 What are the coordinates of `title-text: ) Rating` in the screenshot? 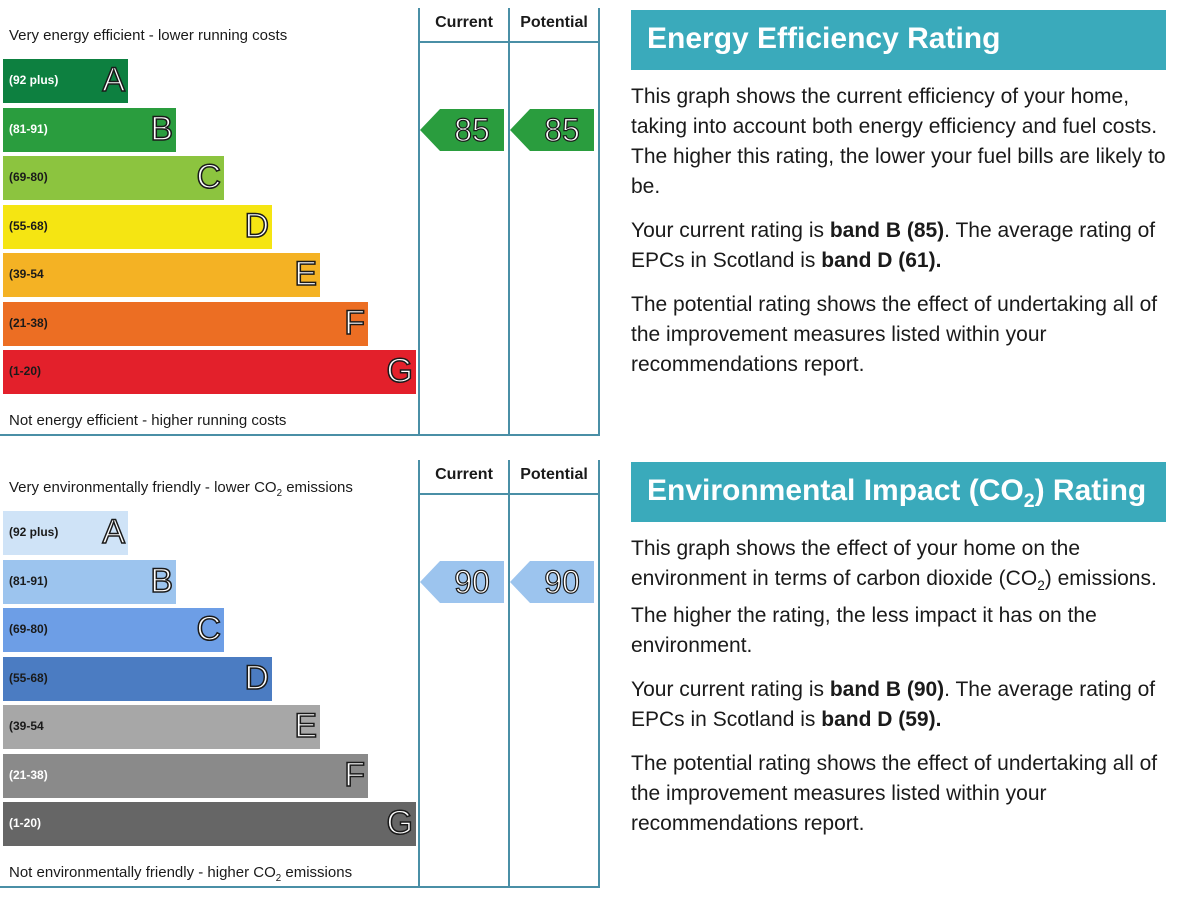 It's located at (1090, 490).